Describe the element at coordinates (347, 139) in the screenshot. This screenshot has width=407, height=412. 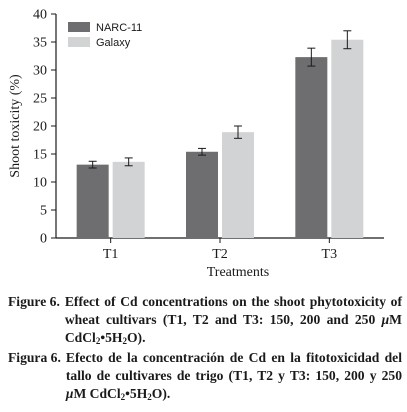
I see `bar-galaxy-t3` at that location.